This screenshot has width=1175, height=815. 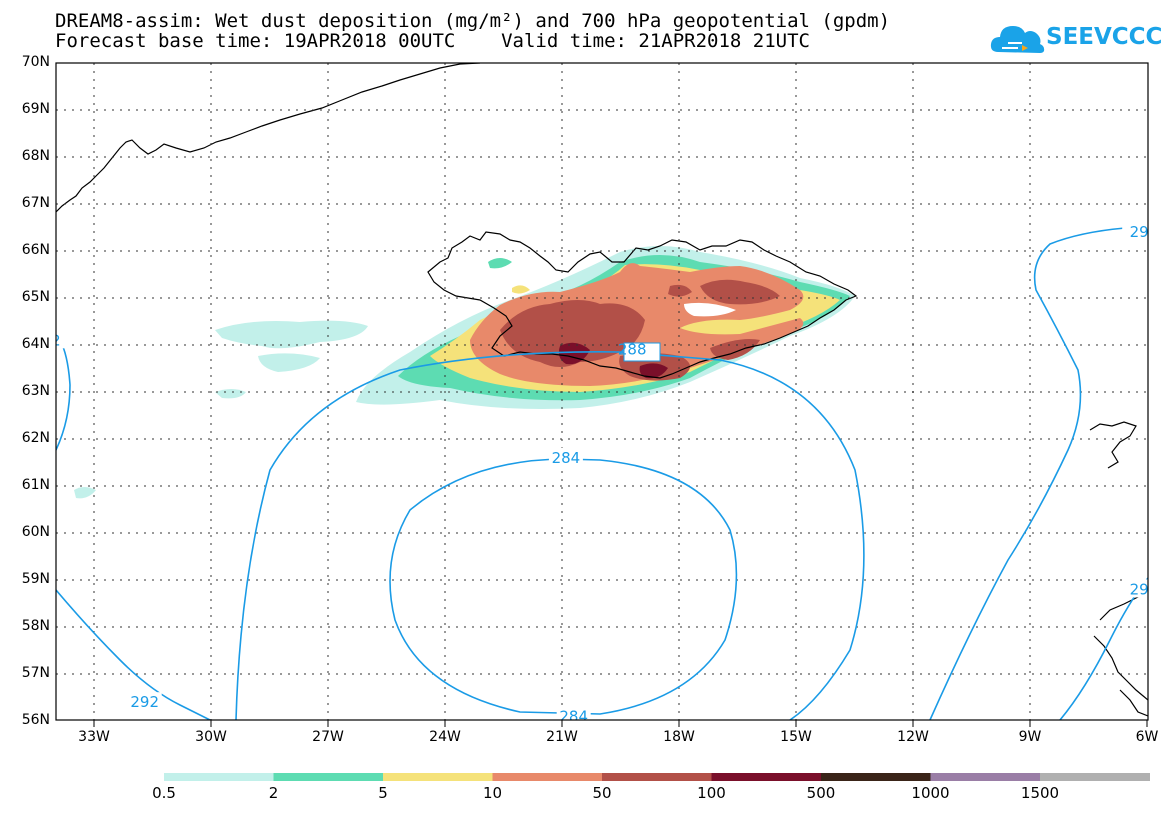 What do you see at coordinates (711, 793) in the screenshot?
I see `legend-label: 100` at bounding box center [711, 793].